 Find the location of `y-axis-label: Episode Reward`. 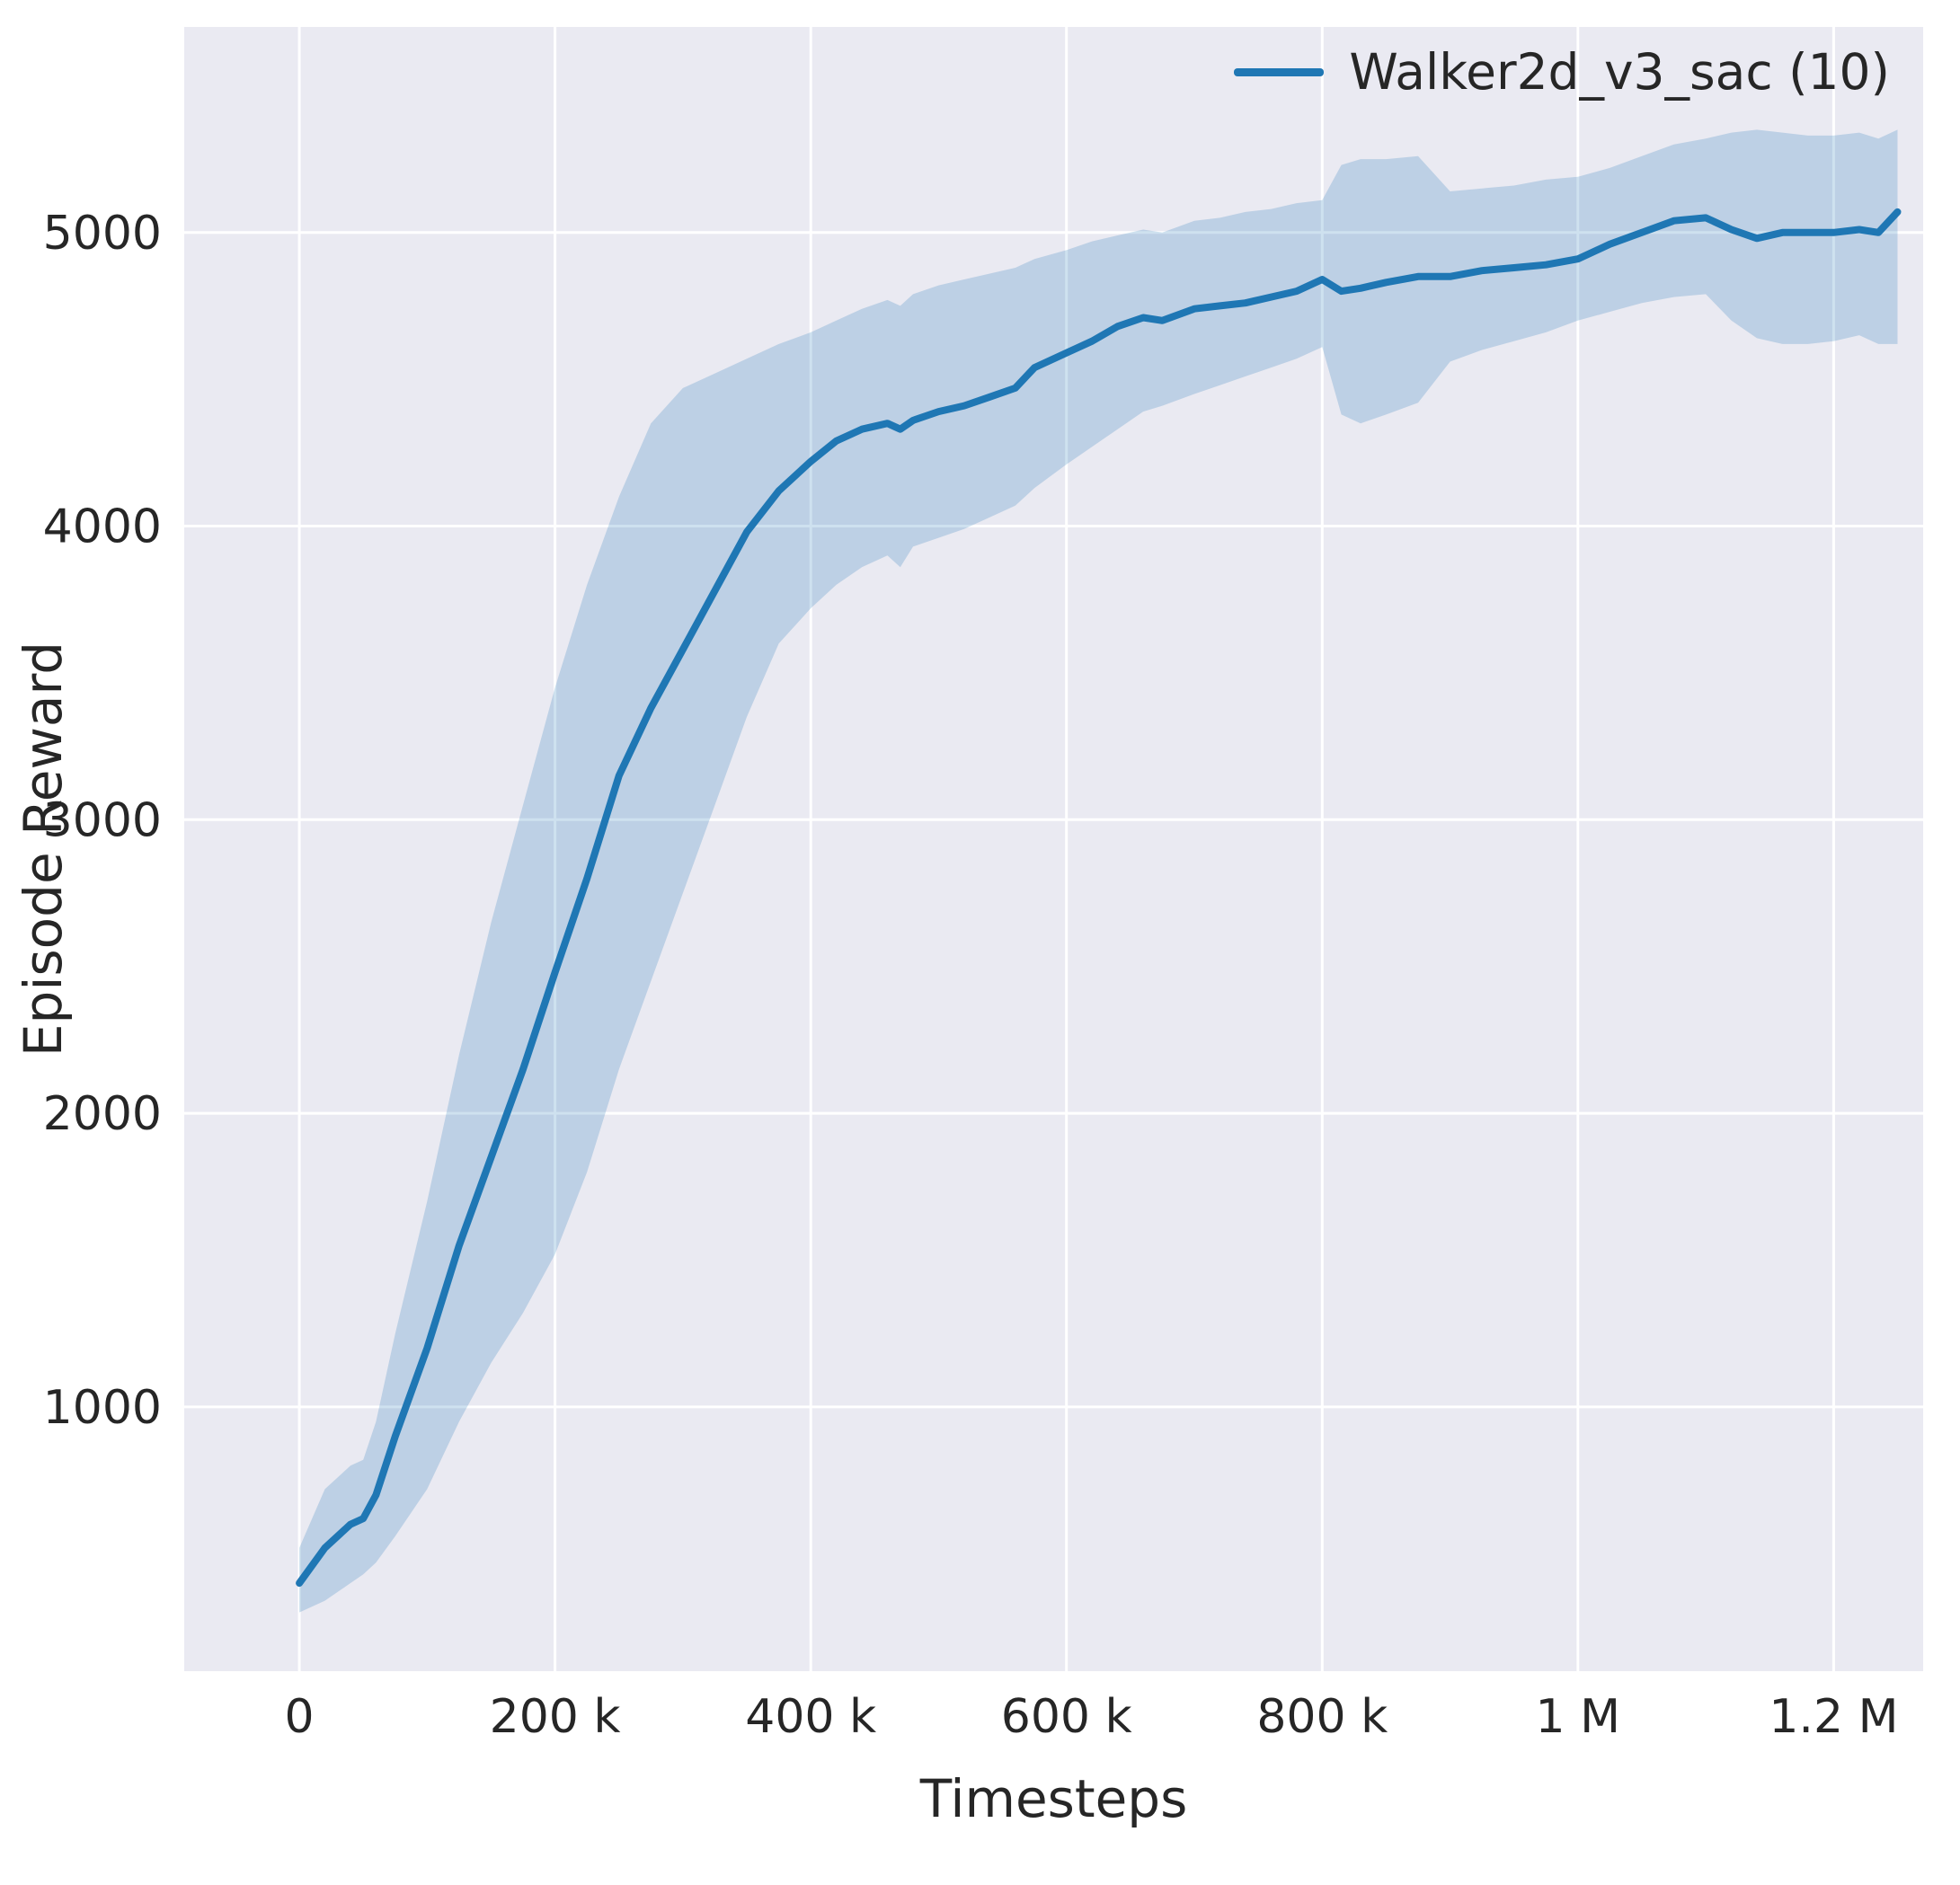

y-axis-label: Episode Reward is located at coordinates (43, 849).